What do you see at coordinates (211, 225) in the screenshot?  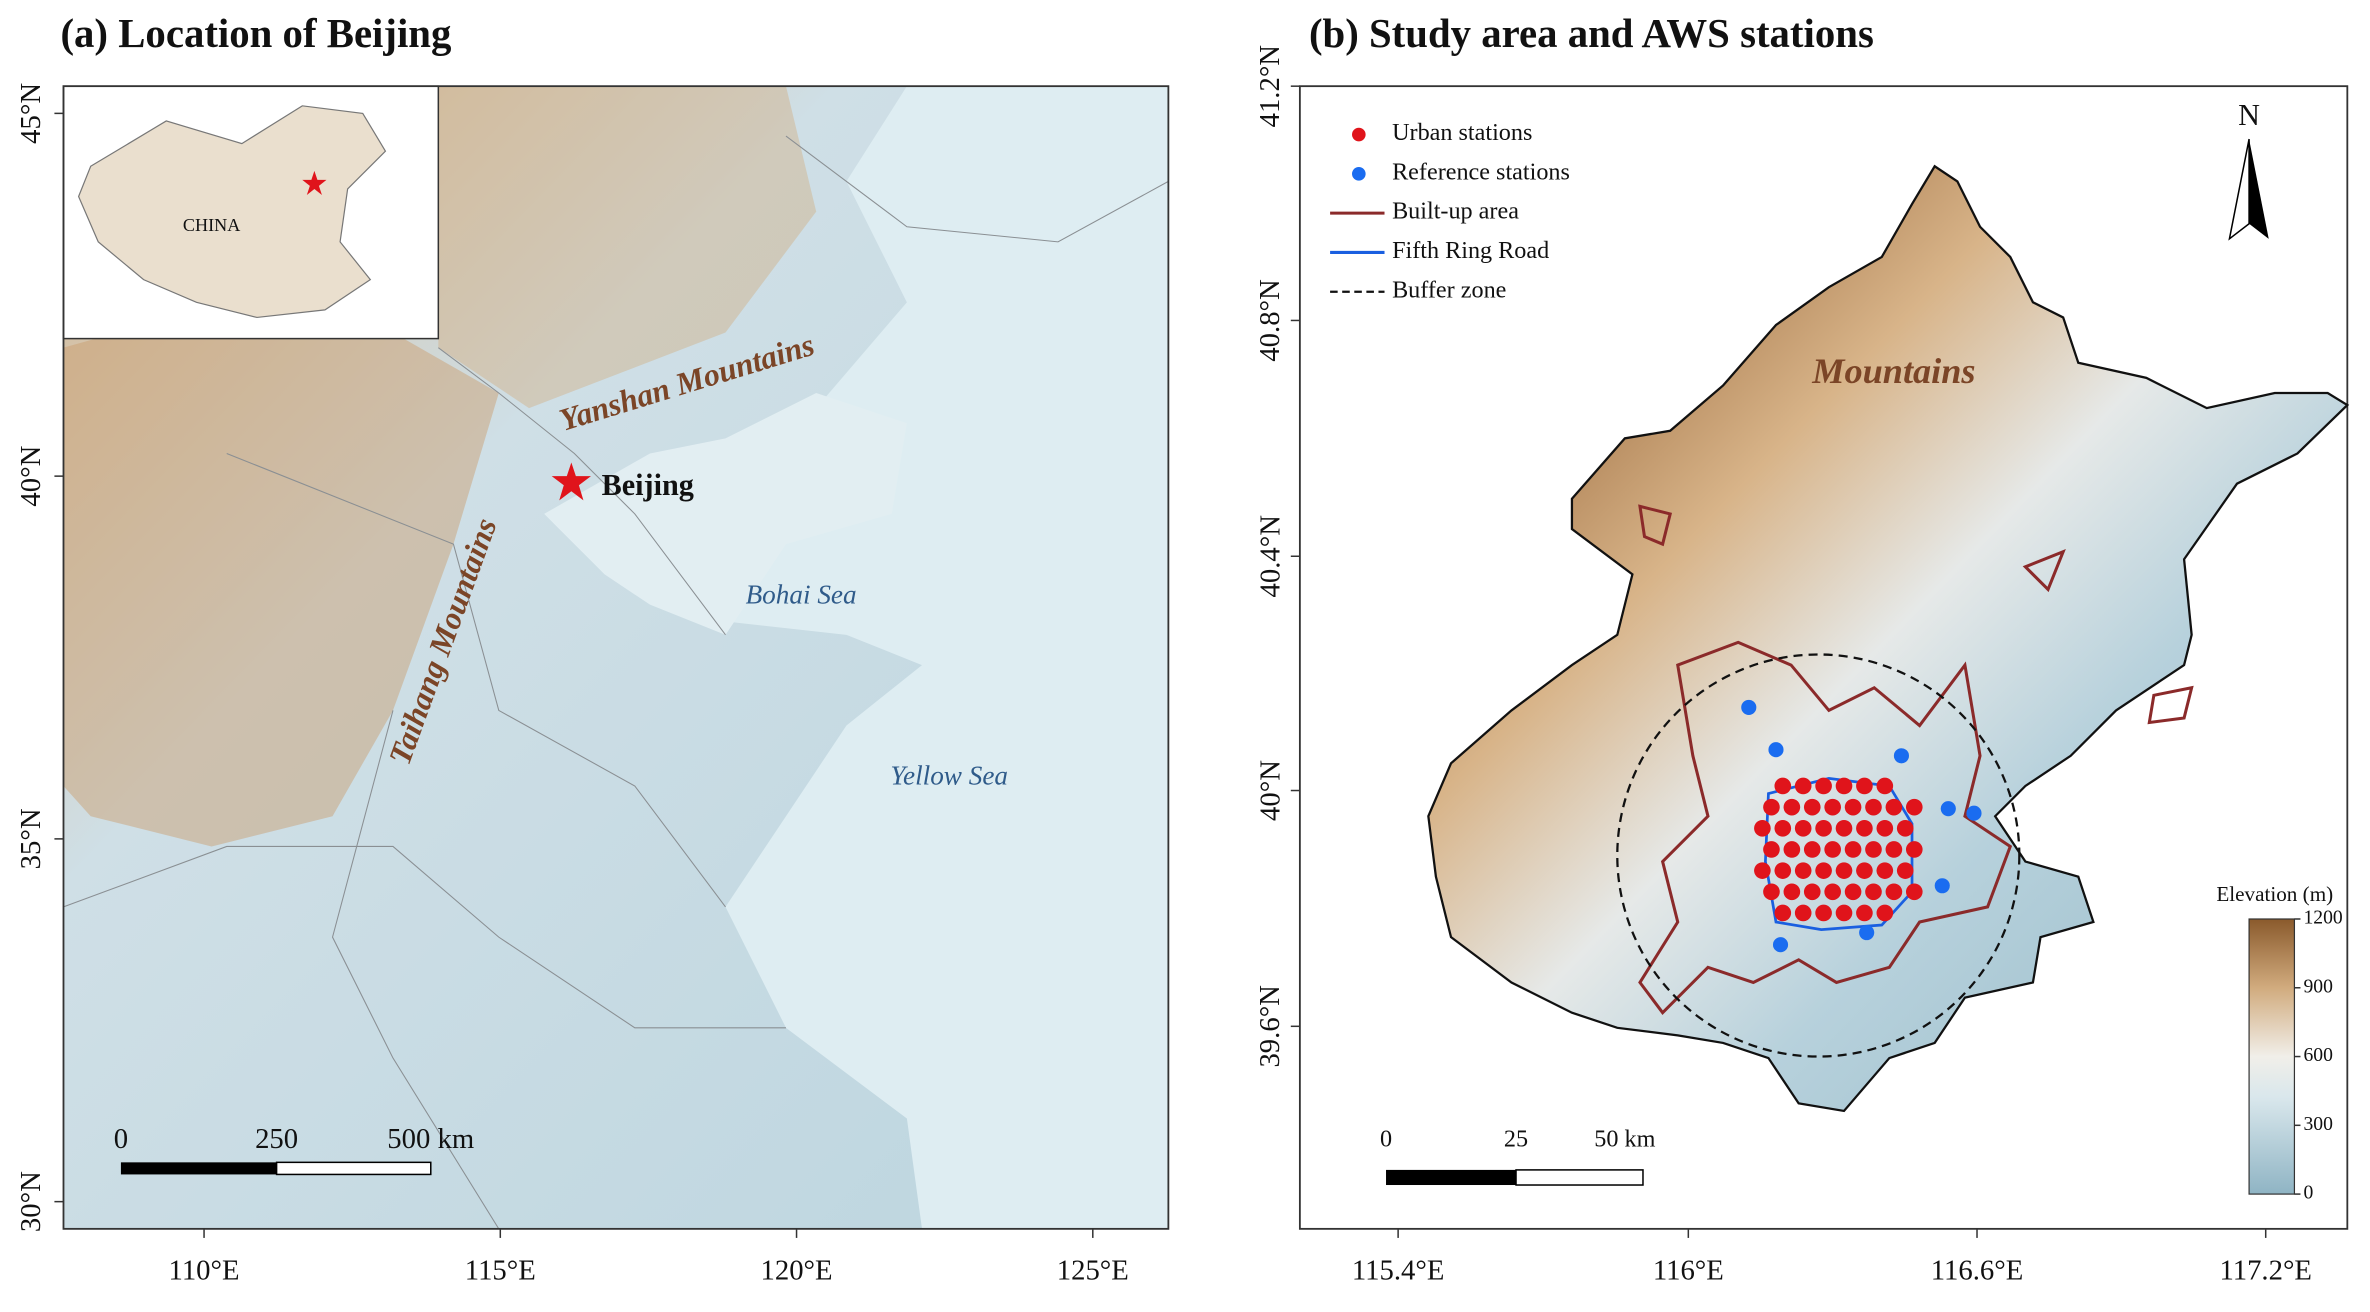 I see `inset-label: CHINA` at bounding box center [211, 225].